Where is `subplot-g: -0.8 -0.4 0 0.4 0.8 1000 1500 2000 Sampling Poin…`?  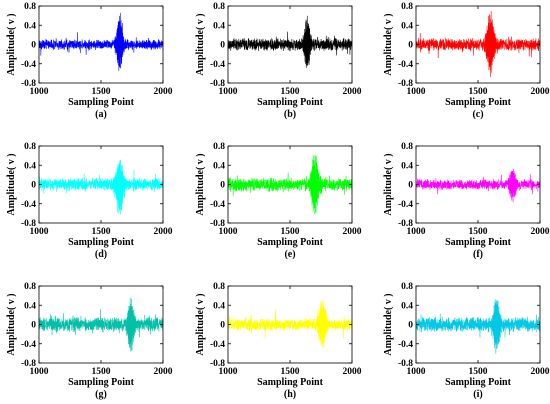 subplot-g: -0.8 -0.4 0 0.4 0.8 1000 1500 2000 Sampling Poin… is located at coordinates (89, 341).